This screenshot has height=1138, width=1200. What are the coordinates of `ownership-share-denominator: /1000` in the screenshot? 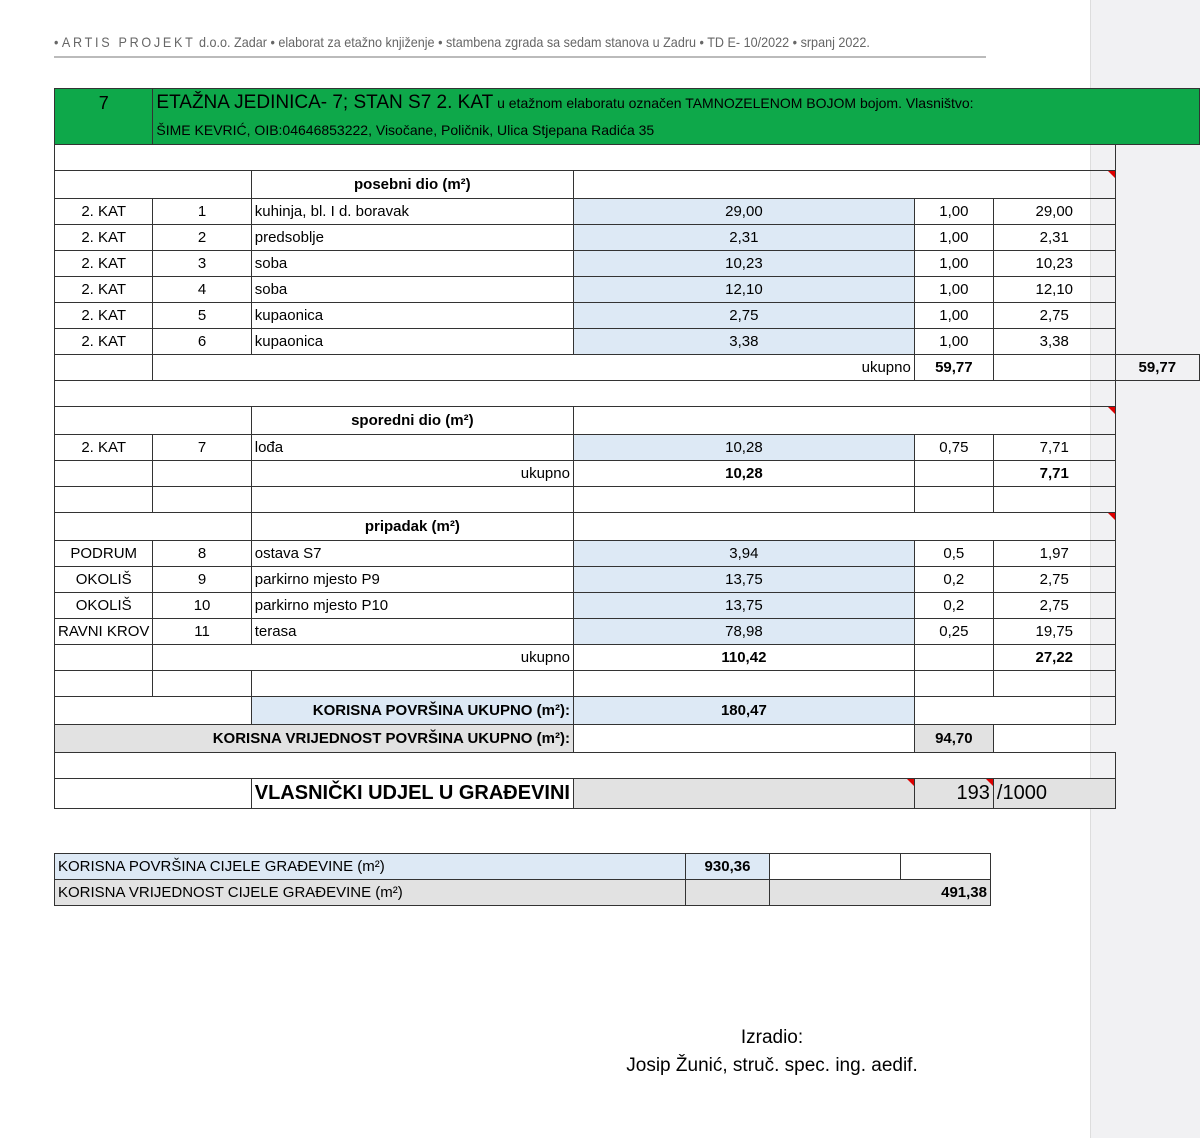 It's located at (1054, 793).